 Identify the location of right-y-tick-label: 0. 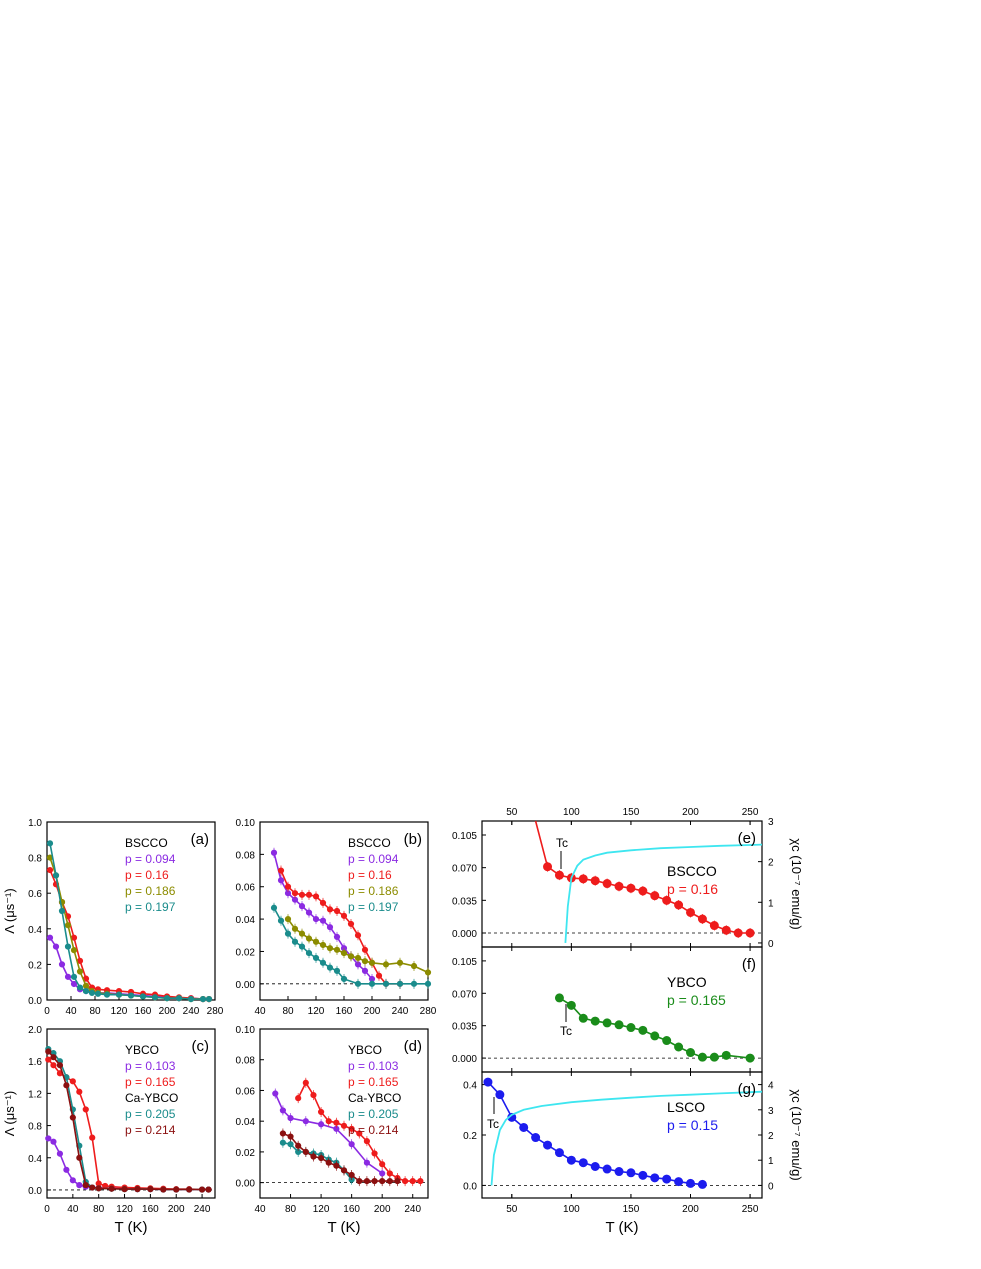
(771, 944).